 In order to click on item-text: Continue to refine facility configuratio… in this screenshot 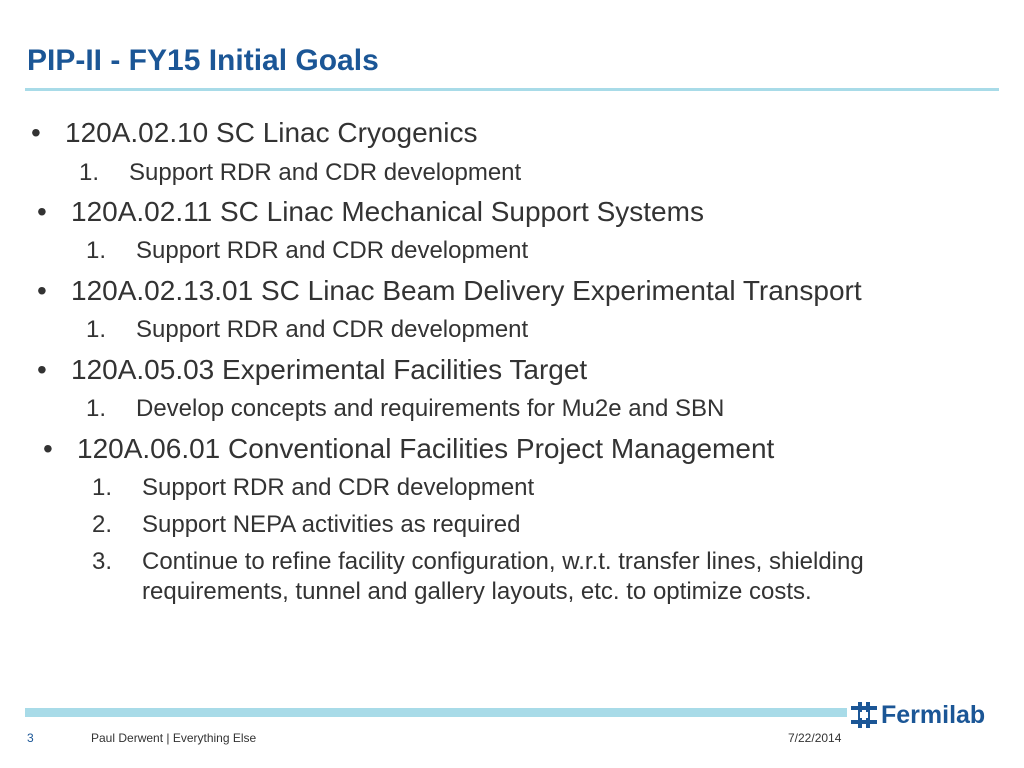, I will do `click(503, 576)`.